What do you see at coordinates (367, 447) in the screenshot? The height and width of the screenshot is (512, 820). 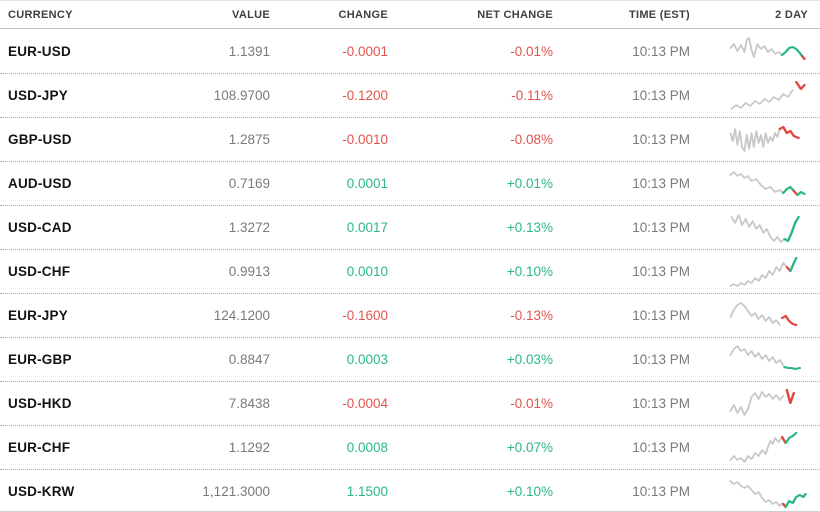 I see `change-cell: 0.0008` at bounding box center [367, 447].